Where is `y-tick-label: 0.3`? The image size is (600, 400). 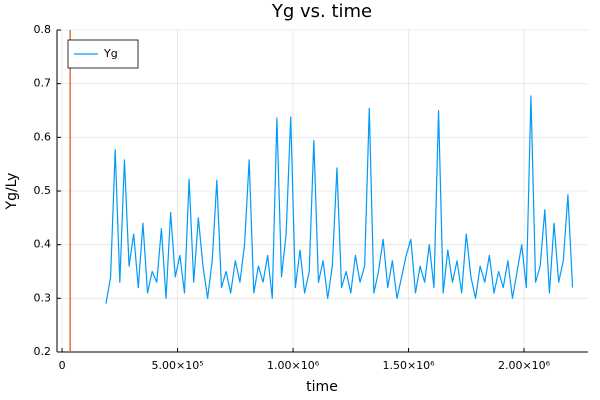 y-tick-label: 0.3 is located at coordinates (43, 297).